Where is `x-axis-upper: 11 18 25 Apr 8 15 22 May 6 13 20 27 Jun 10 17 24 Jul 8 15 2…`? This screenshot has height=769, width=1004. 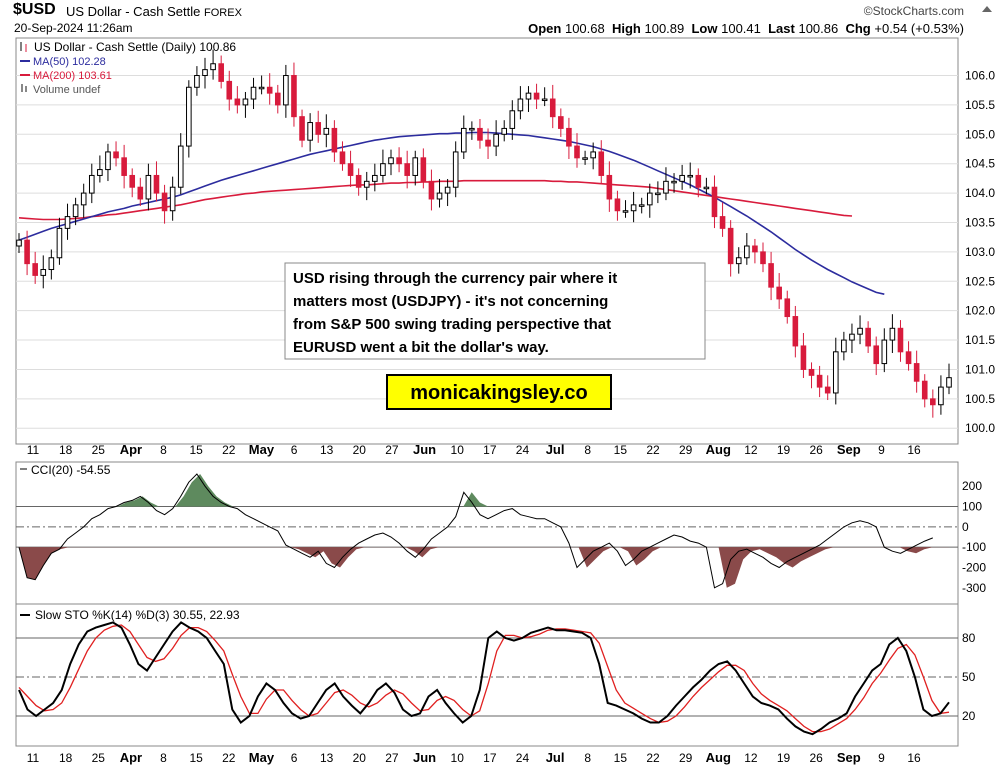
x-axis-upper: 11 18 25 Apr 8 15 22 May 6 13 20 27 Jun 10 17 24 Jul 8 15 2… is located at coordinates (474, 449).